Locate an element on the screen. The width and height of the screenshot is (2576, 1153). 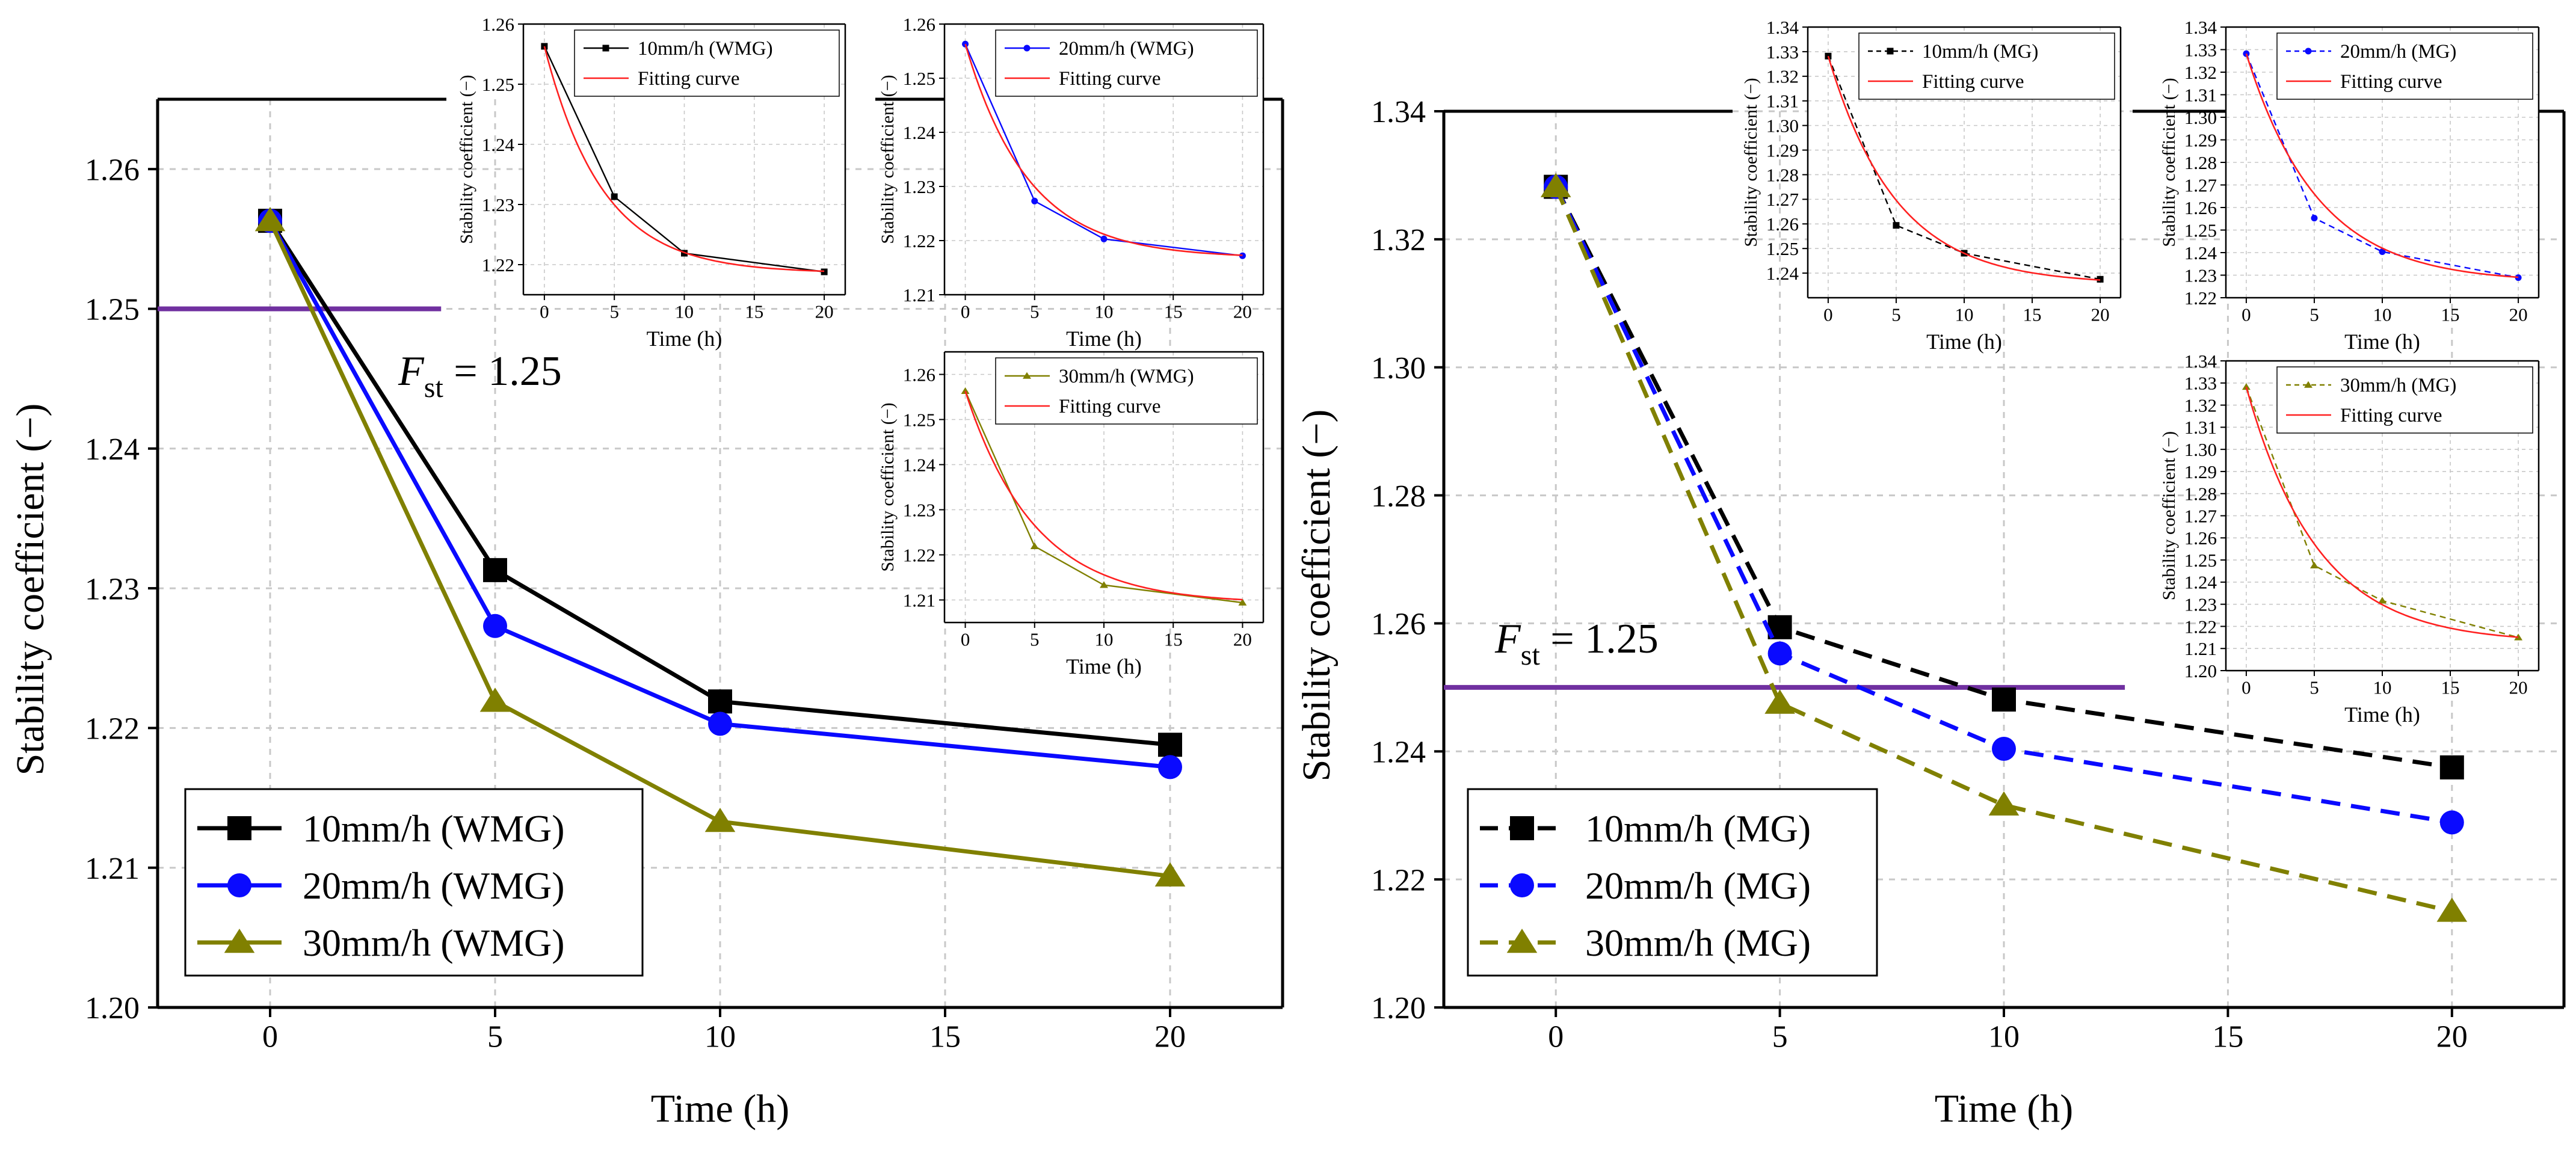
right-main-legend: 10mm/h (MG) 20mm/h (MG) 30mm/h (MG) is located at coordinates (1672, 882).